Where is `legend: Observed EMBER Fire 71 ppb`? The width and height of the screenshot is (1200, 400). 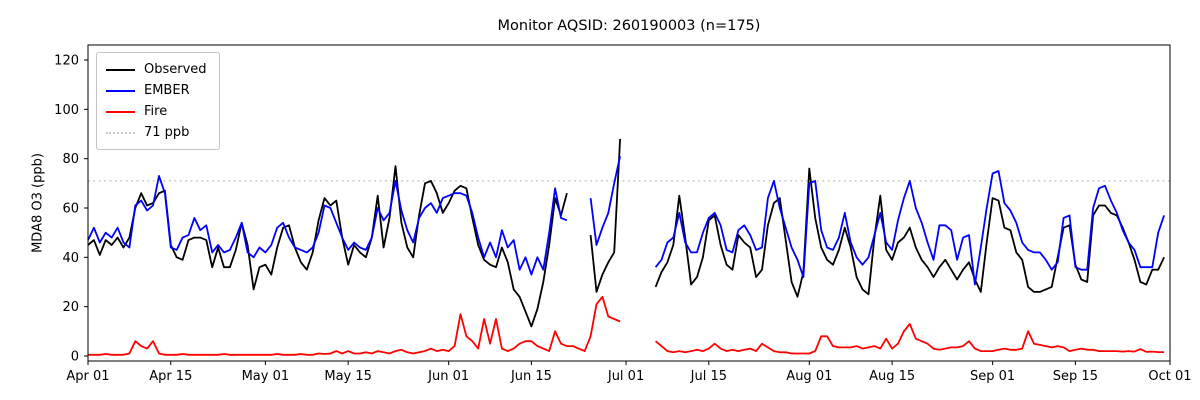
legend: Observed EMBER Fire 71 ppb is located at coordinates (158, 101).